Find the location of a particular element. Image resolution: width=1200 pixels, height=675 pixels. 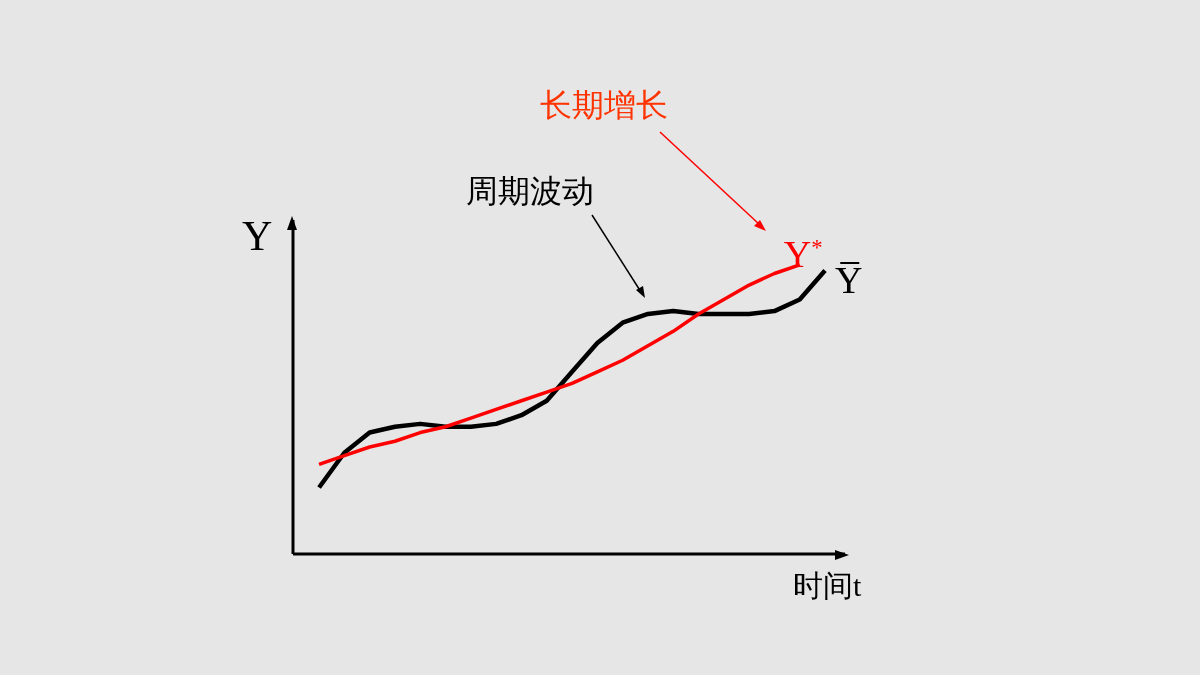

text: 长期增长 is located at coordinates (604, 105).